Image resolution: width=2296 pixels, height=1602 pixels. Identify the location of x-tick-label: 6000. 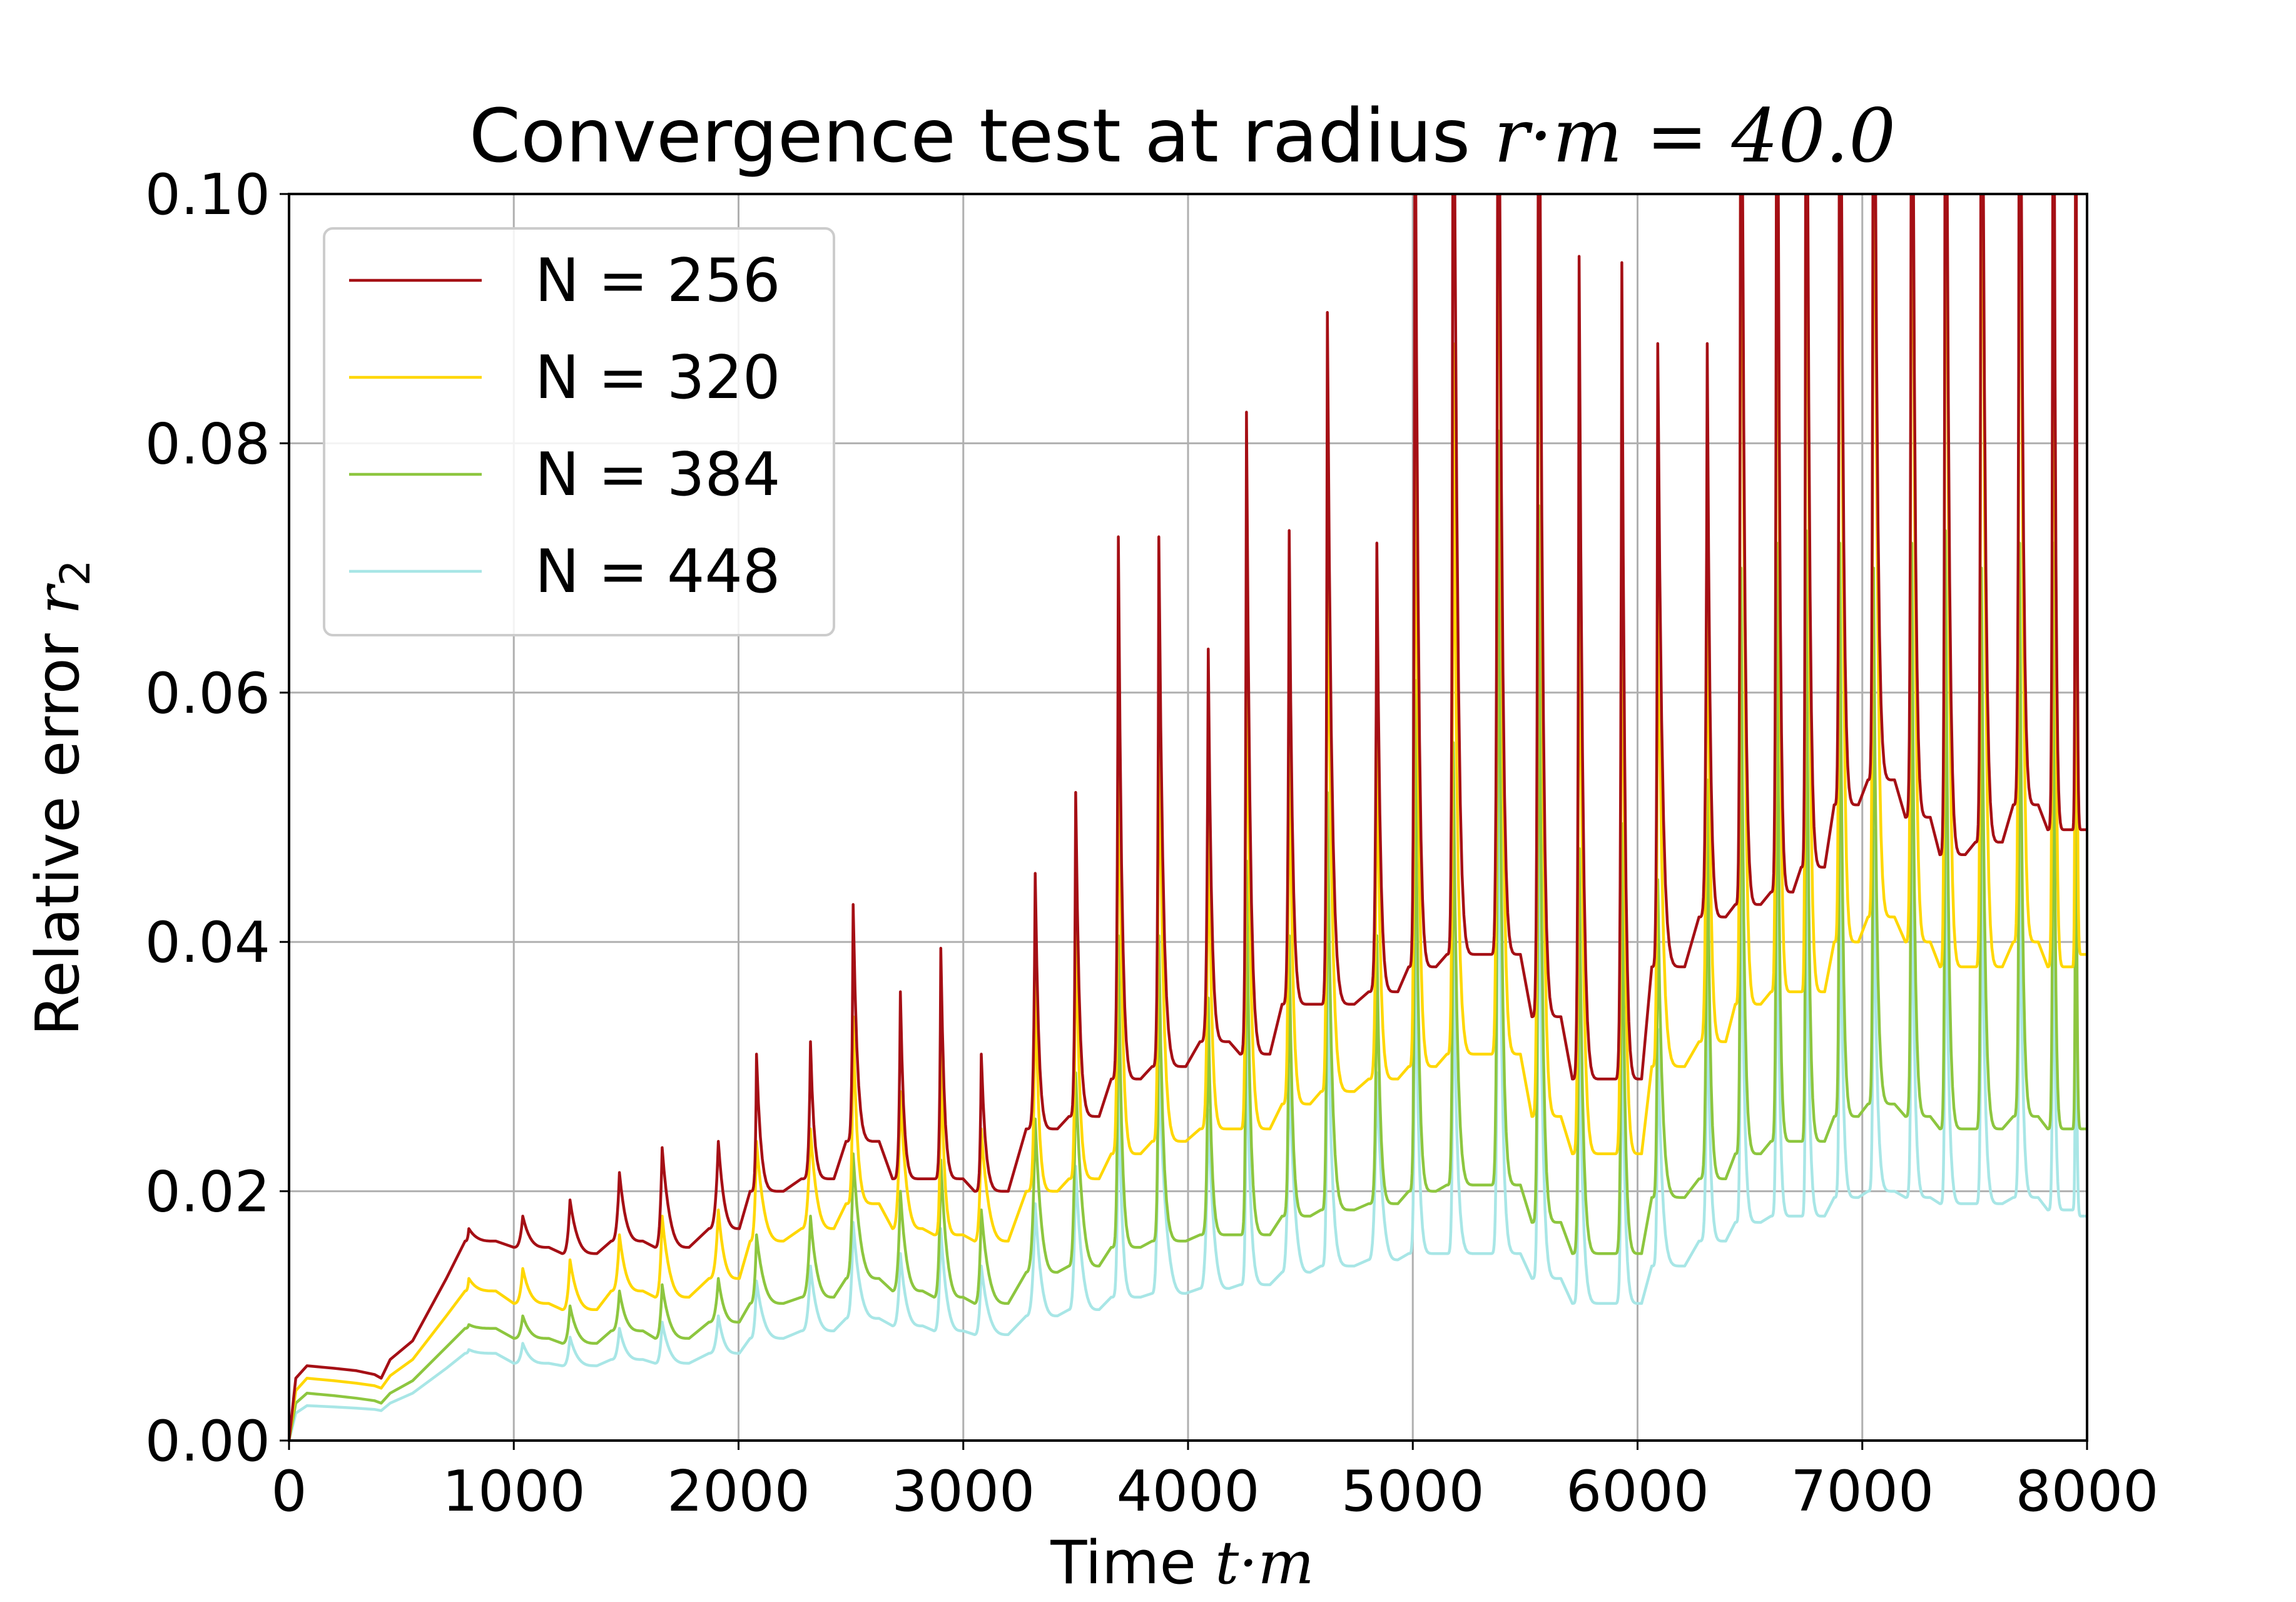
(1637, 1491).